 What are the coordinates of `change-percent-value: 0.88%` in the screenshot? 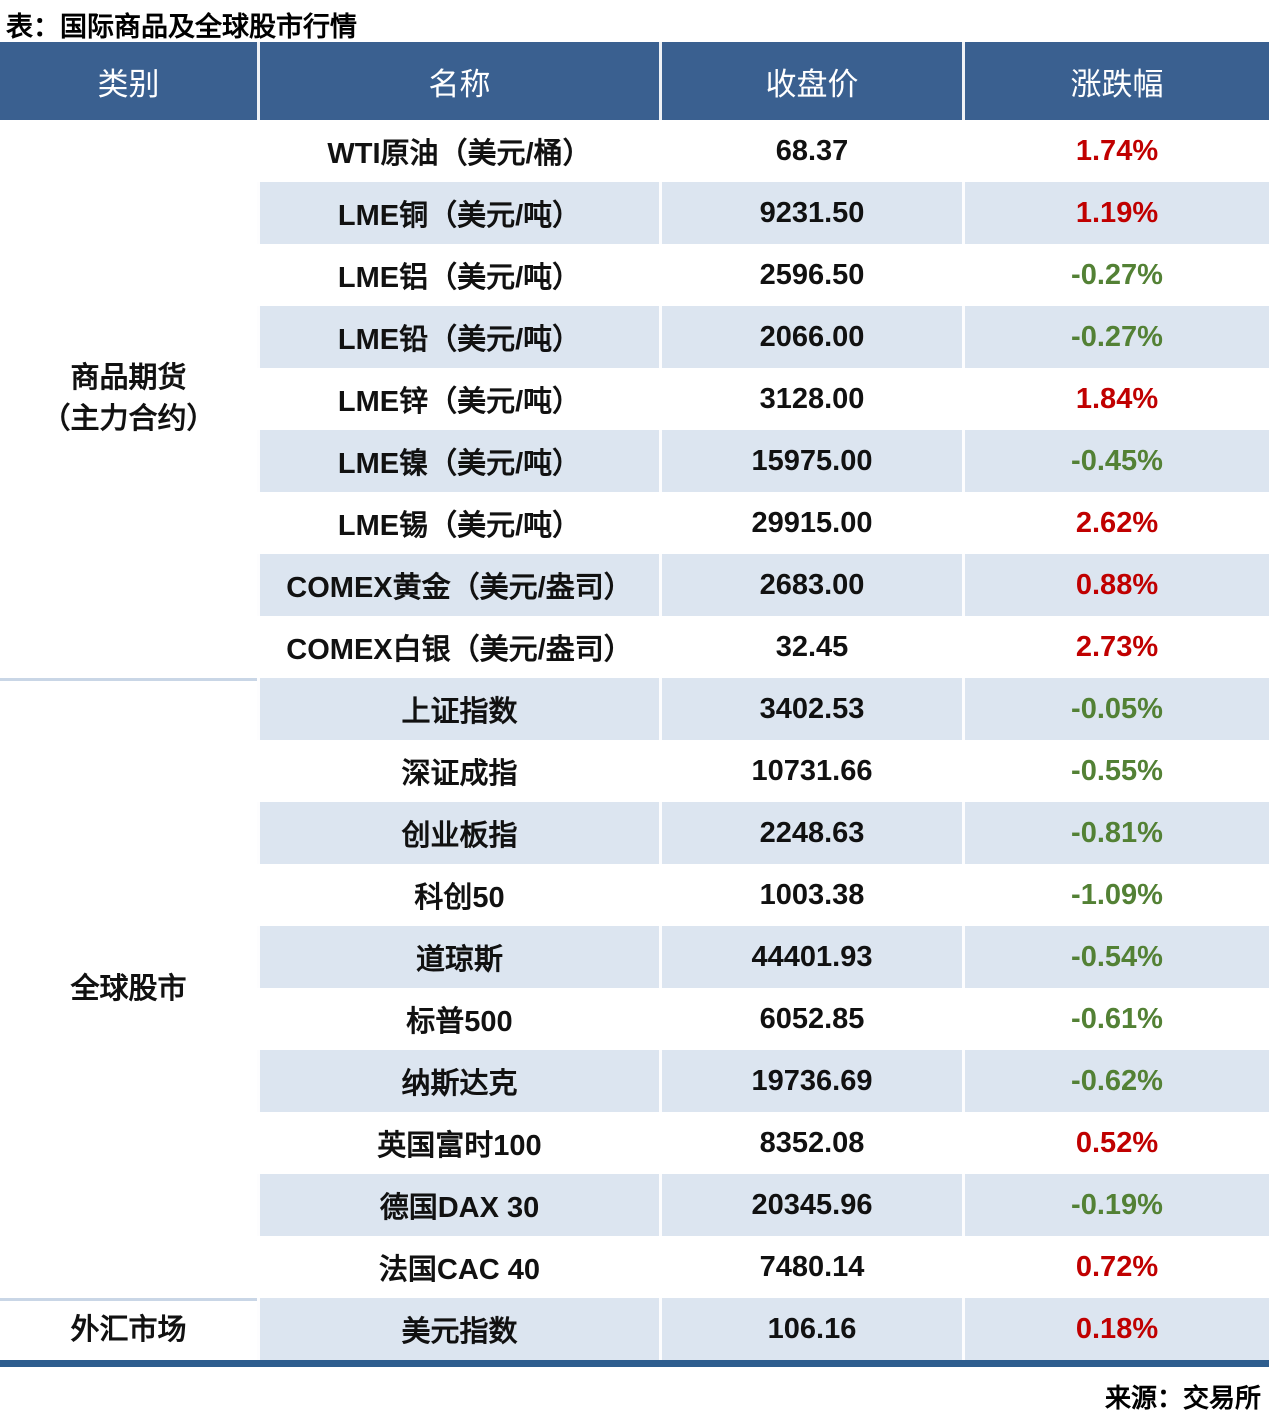 It's located at (1115, 585).